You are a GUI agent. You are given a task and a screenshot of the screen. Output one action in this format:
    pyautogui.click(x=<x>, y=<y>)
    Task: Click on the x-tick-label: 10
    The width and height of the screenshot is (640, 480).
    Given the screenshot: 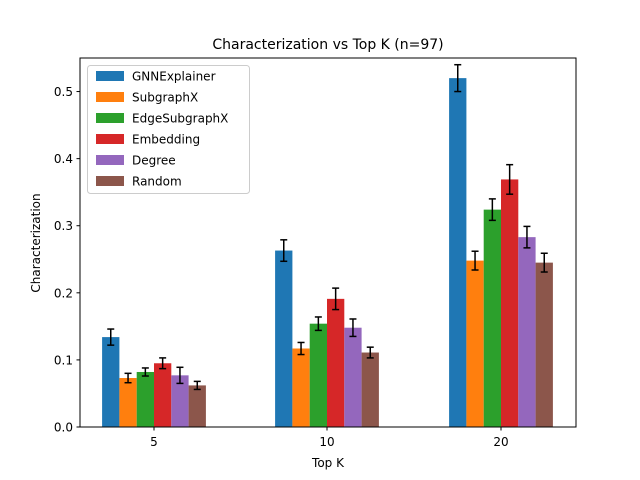 What is the action you would take?
    pyautogui.click(x=326, y=442)
    